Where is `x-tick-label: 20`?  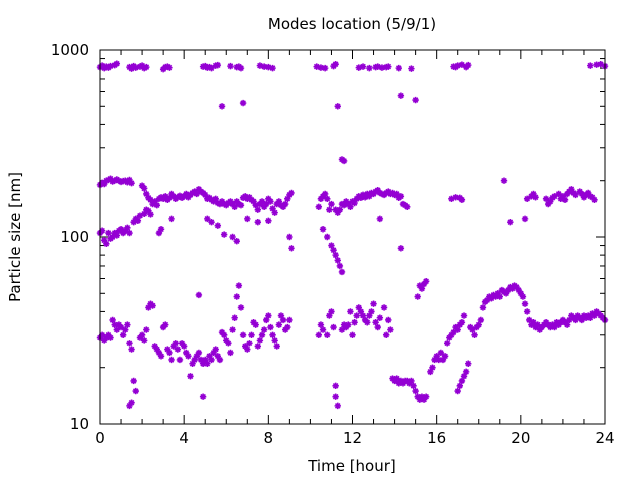
x-tick-label: 20 is located at coordinates (520, 438).